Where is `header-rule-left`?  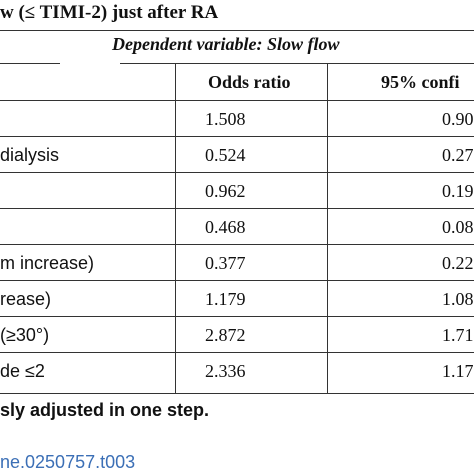
header-rule-left is located at coordinates (30, 63).